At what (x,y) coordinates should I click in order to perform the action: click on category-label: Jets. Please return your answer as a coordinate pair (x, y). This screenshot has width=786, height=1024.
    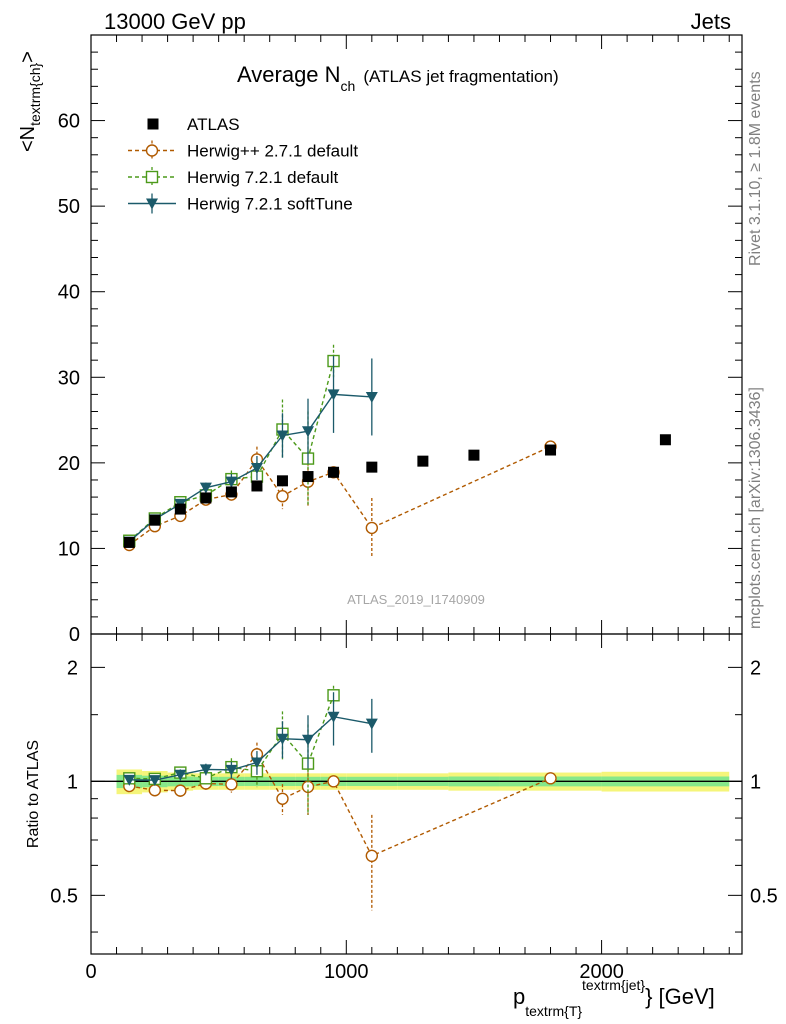
    Looking at the image, I should click on (711, 21).